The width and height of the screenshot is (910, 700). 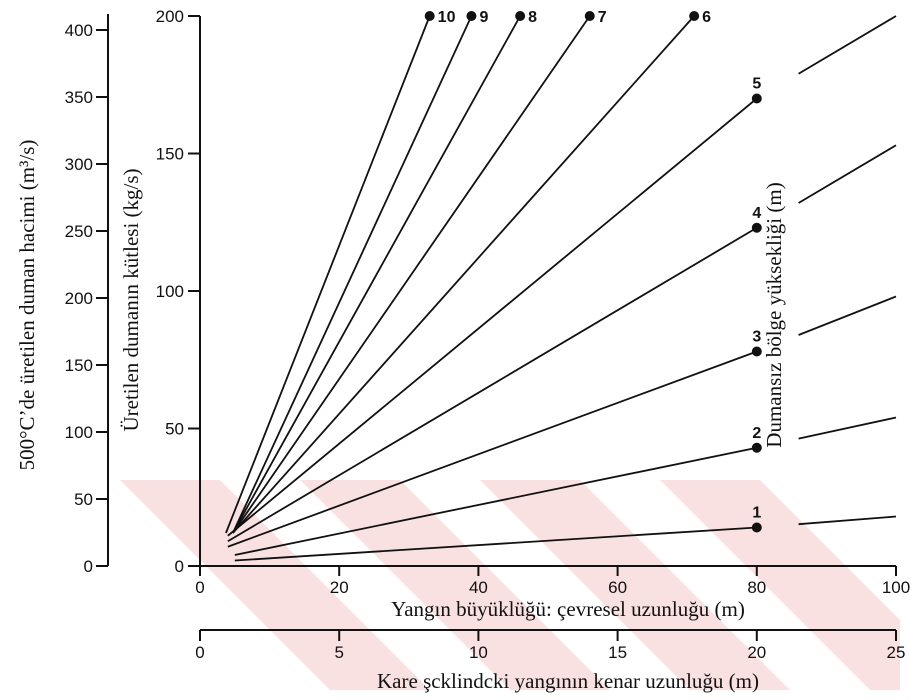 I want to click on mass-ticks: 0 50 100 150 200, so click(x=178, y=291).